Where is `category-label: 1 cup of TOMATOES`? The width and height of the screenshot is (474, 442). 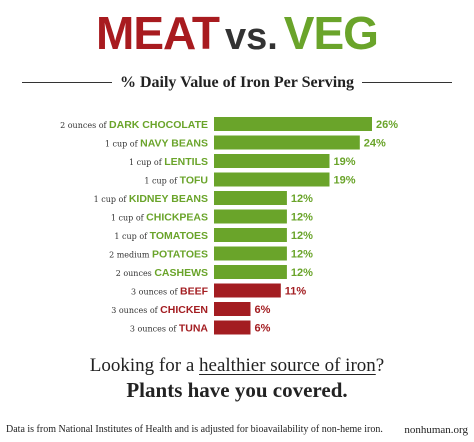
category-label: 1 cup of TOMATOES is located at coordinates (161, 236).